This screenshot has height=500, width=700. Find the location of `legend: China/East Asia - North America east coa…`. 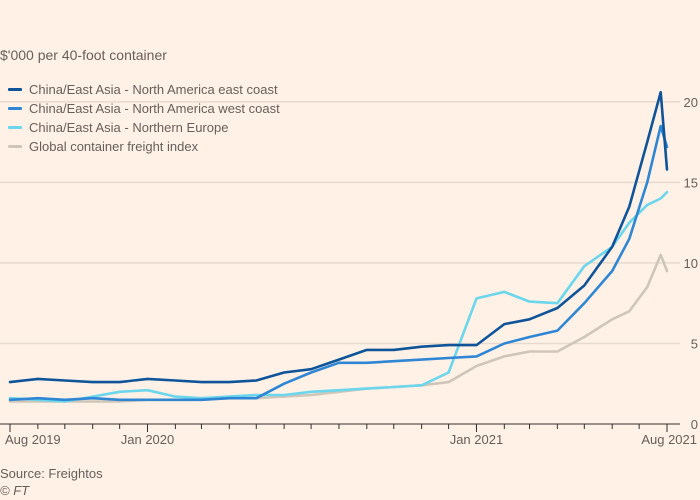

legend: China/East Asia - North America east coa… is located at coordinates (144, 118).